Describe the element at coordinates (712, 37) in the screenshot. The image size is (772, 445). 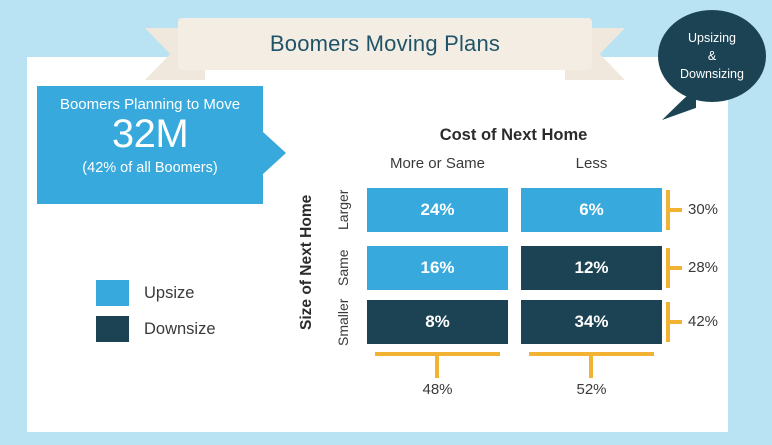
I see `badge-line-1: Upsizing` at that location.